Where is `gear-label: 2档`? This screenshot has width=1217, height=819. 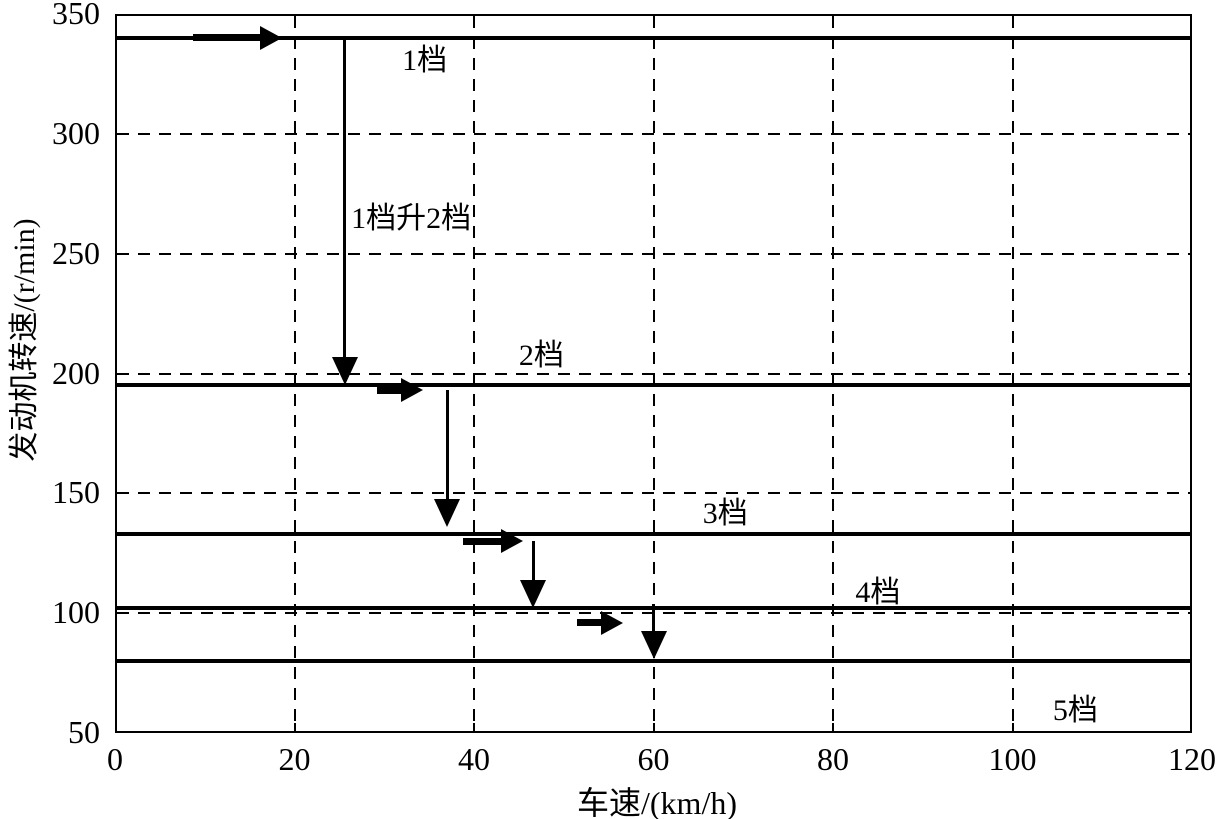 gear-label: 2档 is located at coordinates (541, 355).